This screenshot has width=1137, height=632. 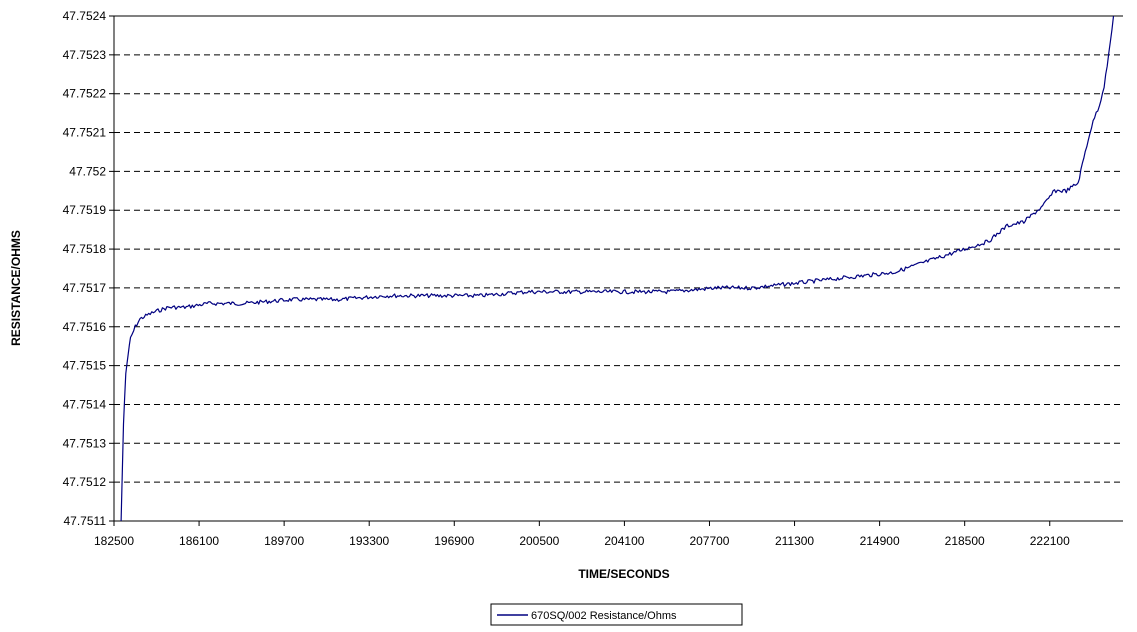 I want to click on y-tick-label: 47.7513, so click(x=85, y=443).